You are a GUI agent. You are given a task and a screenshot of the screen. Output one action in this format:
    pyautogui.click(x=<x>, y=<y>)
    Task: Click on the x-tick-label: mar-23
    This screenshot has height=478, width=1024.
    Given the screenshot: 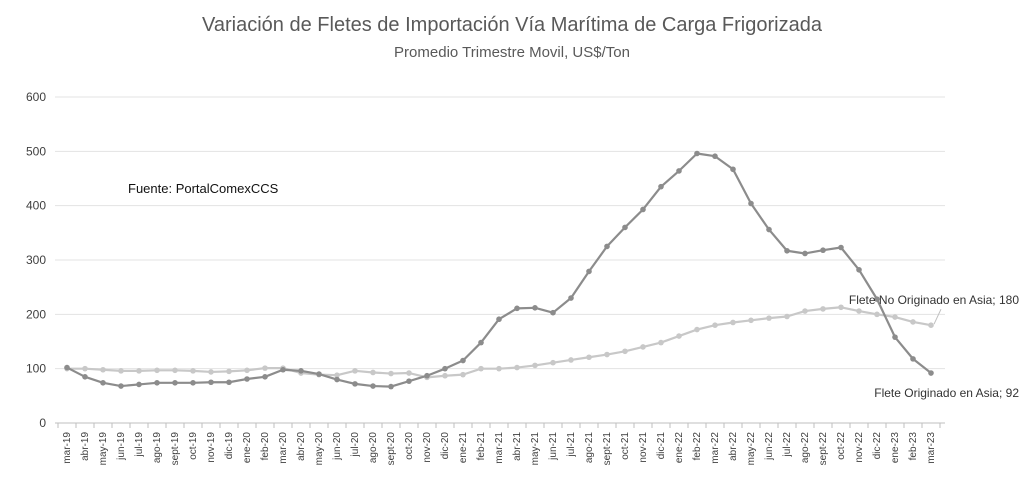 What is the action you would take?
    pyautogui.click(x=931, y=448)
    